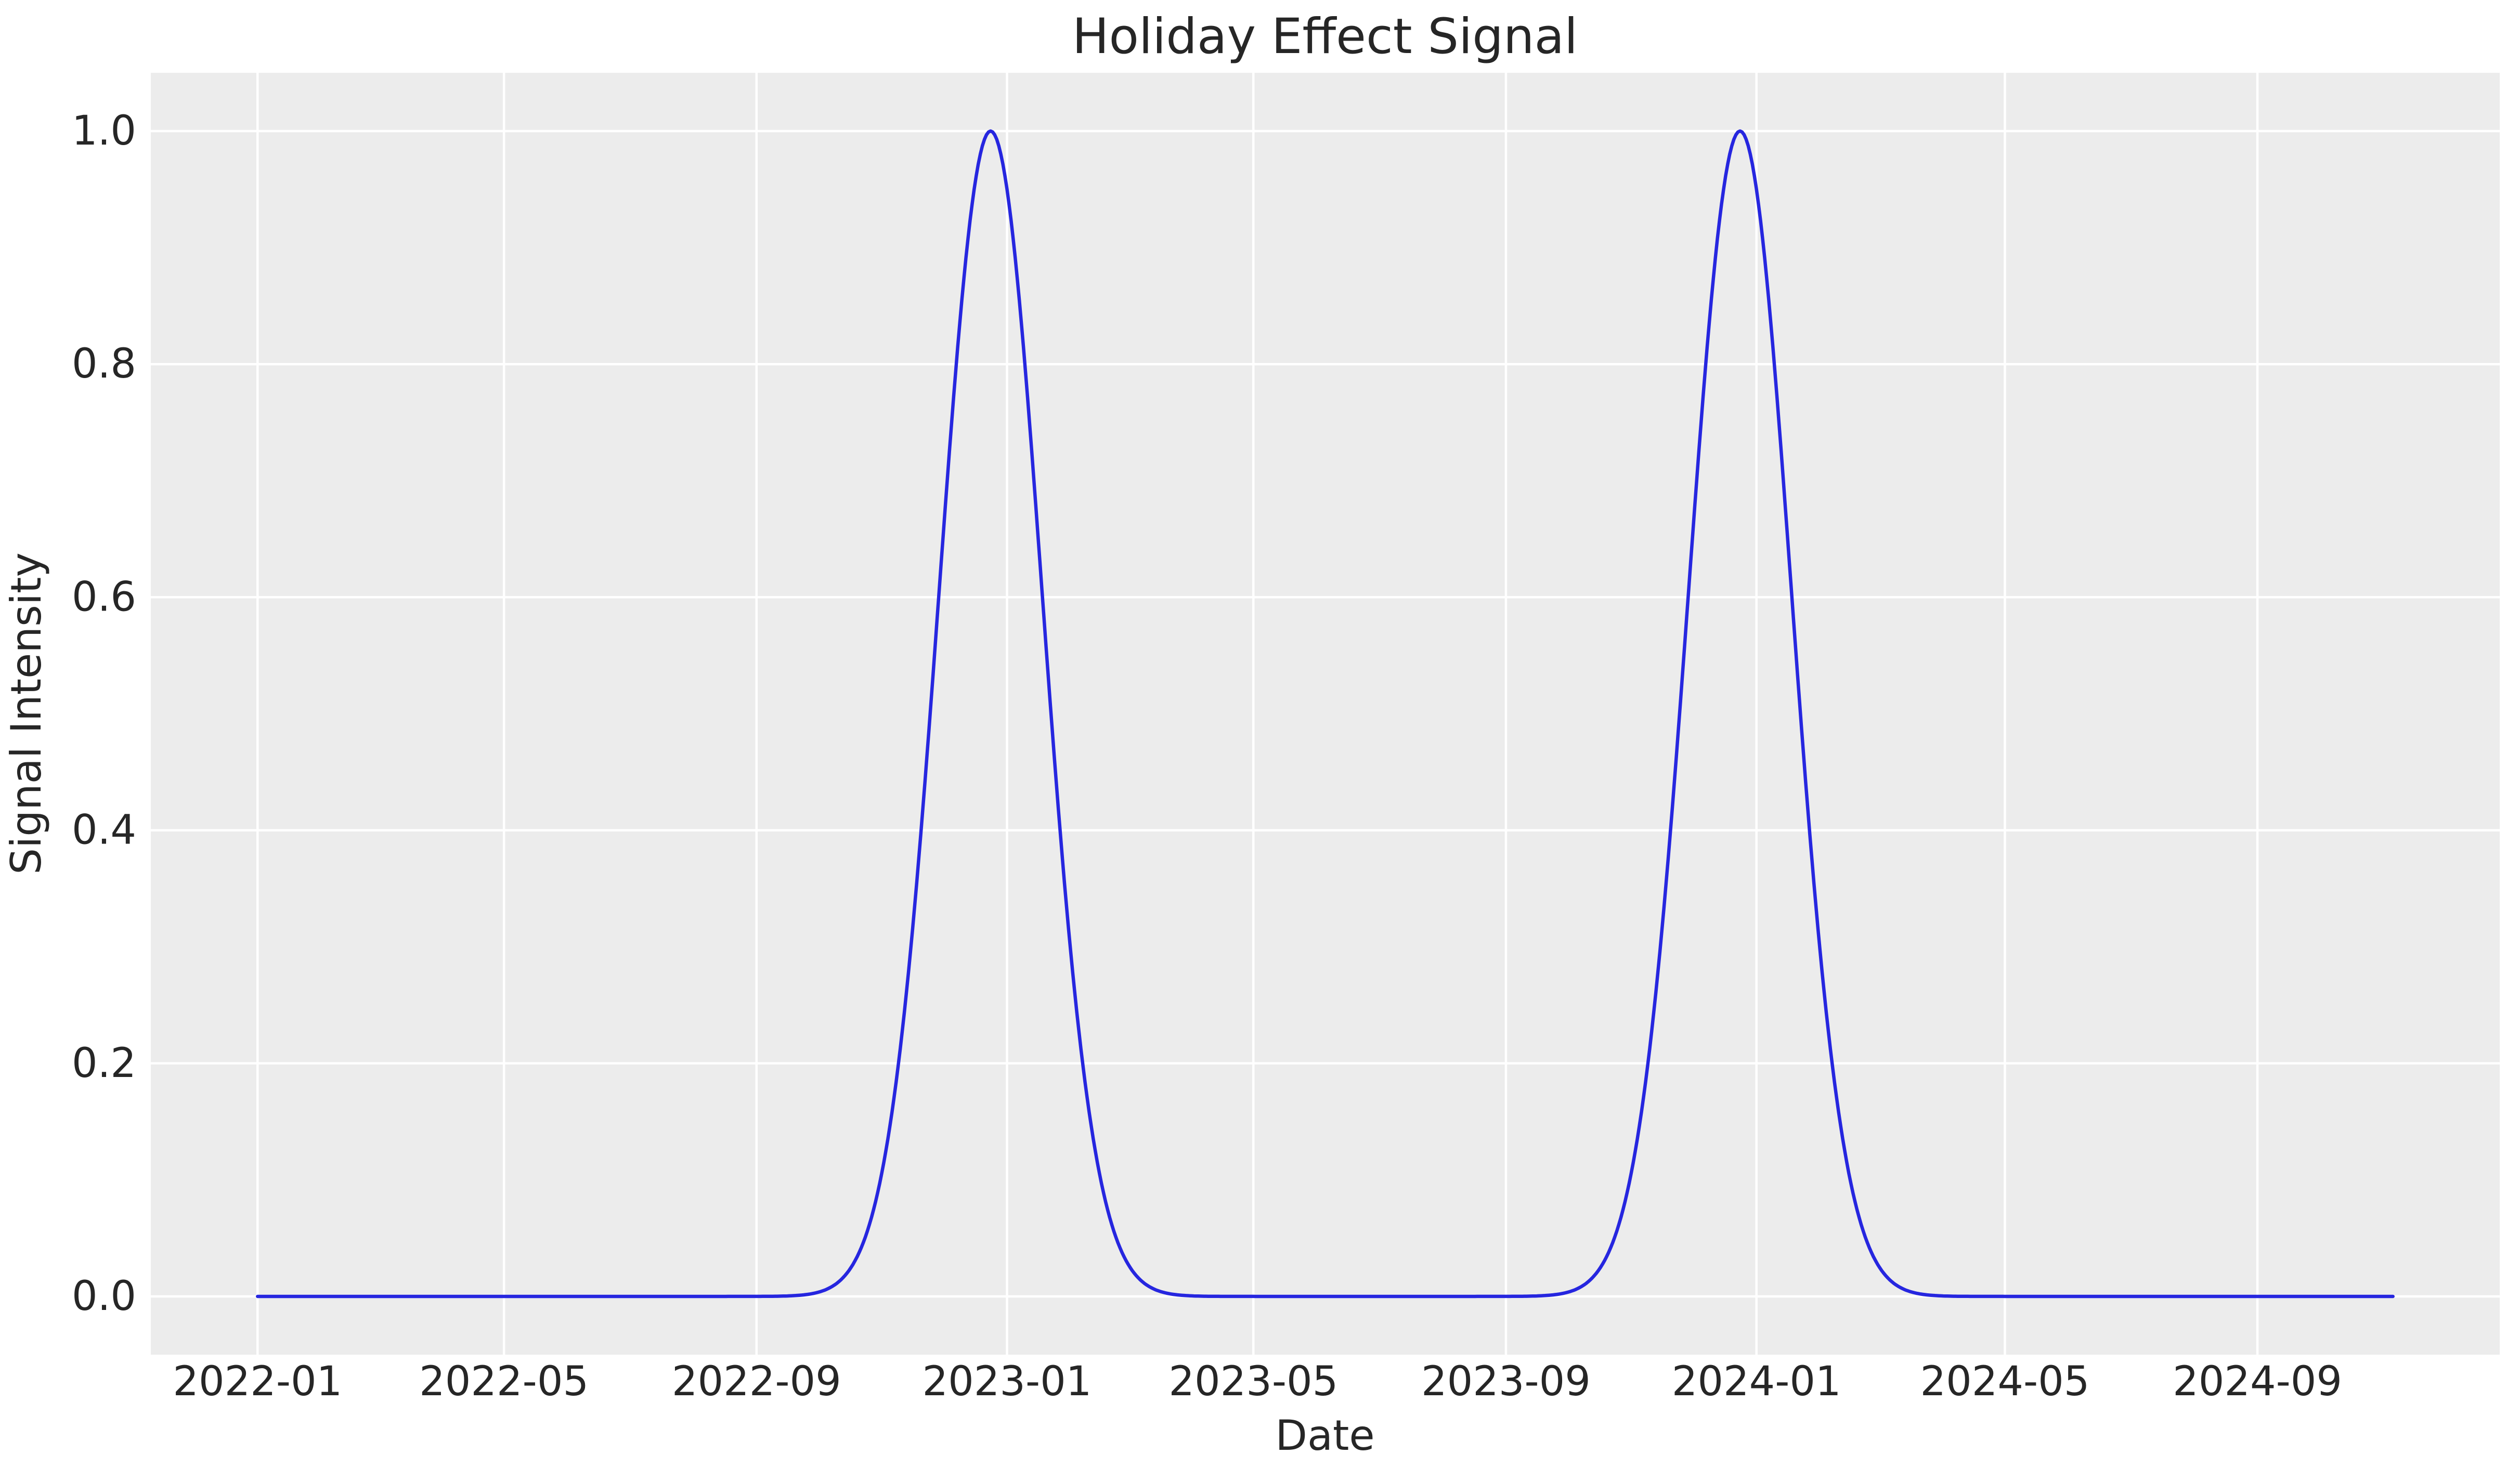 This screenshot has height=1480, width=2520. Describe the element at coordinates (257, 1381) in the screenshot. I see `x-tick-label-2022-01: 2022-01` at that location.